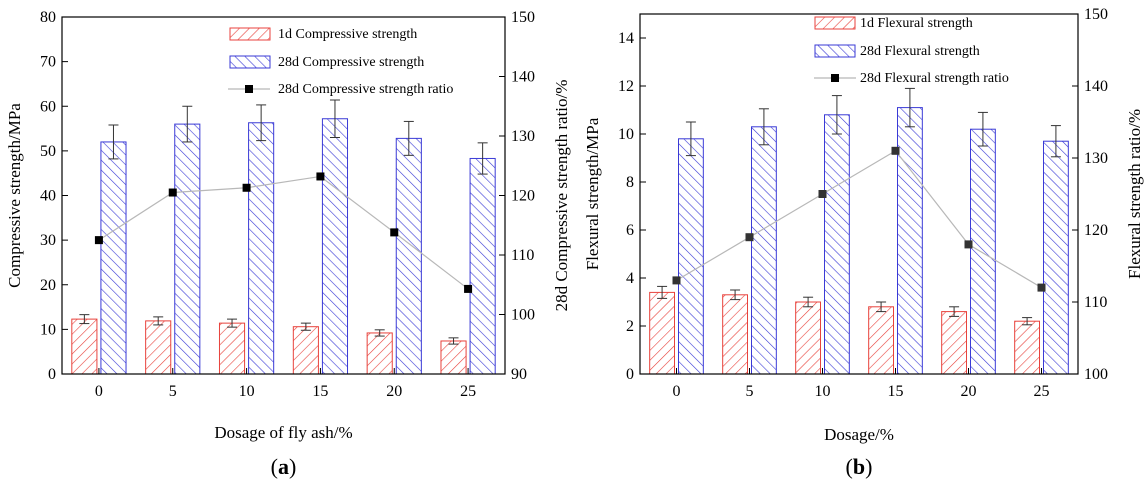  What do you see at coordinates (173, 391) in the screenshot?
I see `x-tick-label: 5` at bounding box center [173, 391].